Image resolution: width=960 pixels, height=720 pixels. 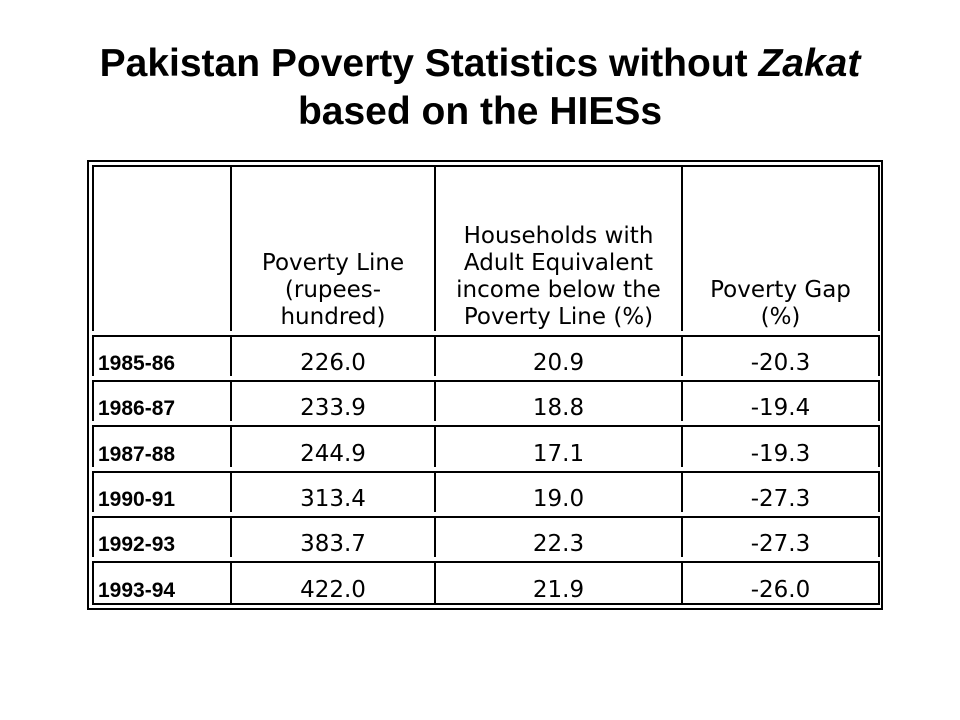 What do you see at coordinates (780, 582) in the screenshot?
I see `poverty-gap-cell: -26.0` at bounding box center [780, 582].